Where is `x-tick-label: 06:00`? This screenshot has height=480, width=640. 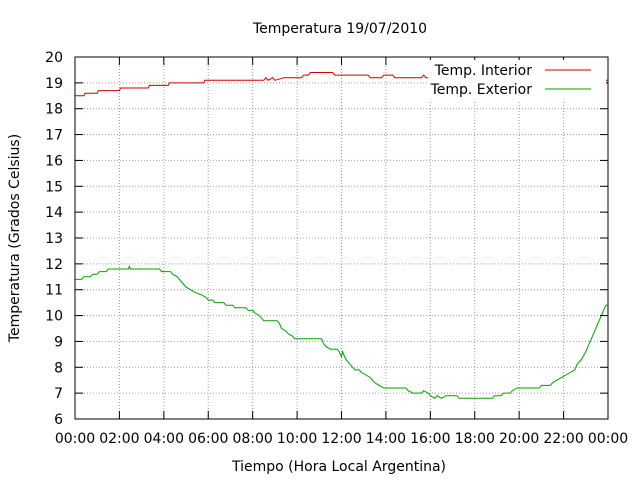 x-tick-label: 06:00 is located at coordinates (208, 439).